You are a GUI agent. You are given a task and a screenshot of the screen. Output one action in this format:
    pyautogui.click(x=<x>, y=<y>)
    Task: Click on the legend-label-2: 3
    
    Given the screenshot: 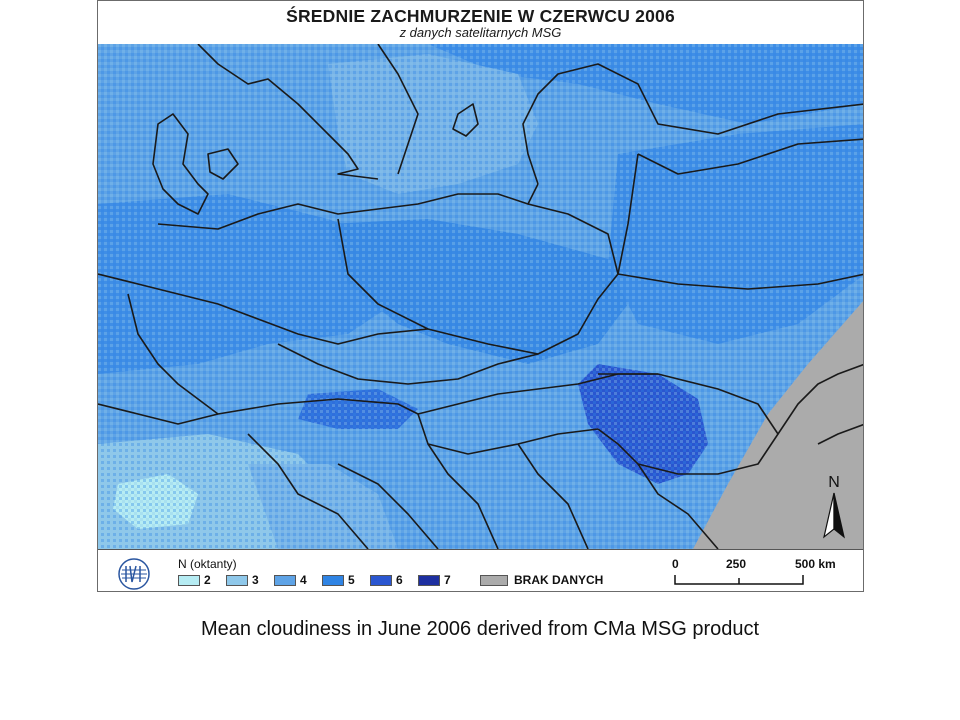 What is the action you would take?
    pyautogui.click(x=255, y=580)
    